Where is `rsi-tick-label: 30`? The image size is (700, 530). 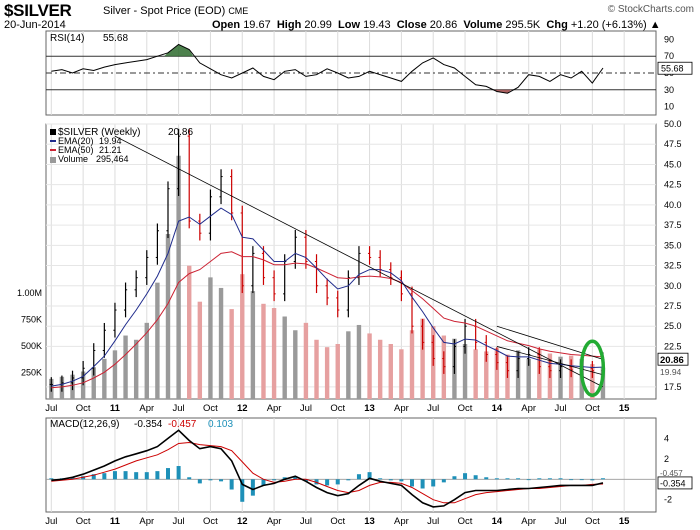
rsi-tick-label: 30 is located at coordinates (669, 90).